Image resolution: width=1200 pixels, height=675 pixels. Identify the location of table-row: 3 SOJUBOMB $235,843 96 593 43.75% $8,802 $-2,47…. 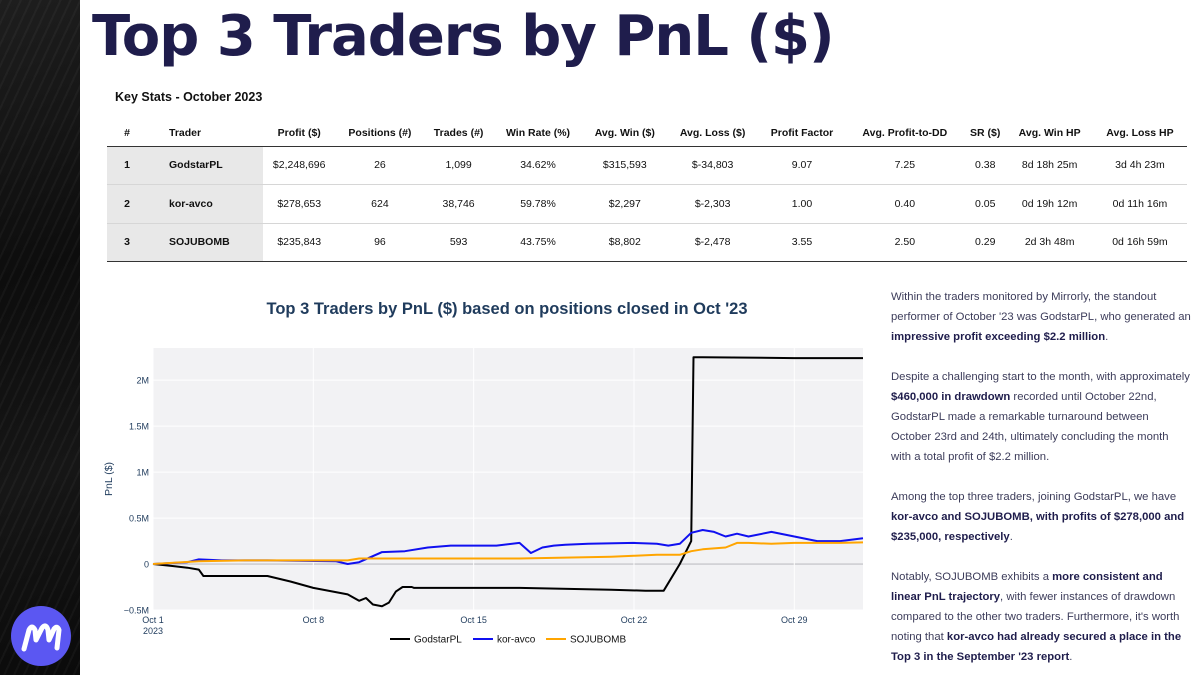
(647, 243).